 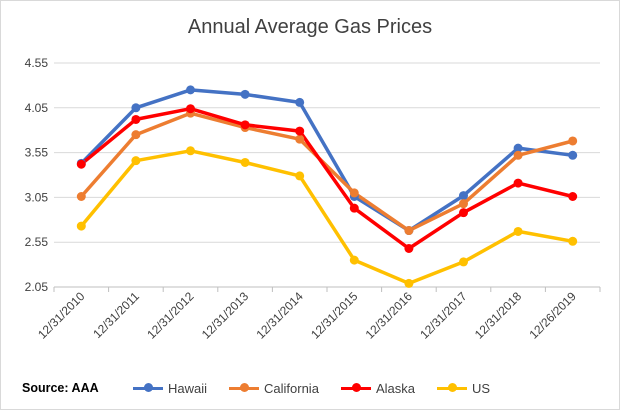 I want to click on y-tick-label: 2.05, so click(x=37, y=287).